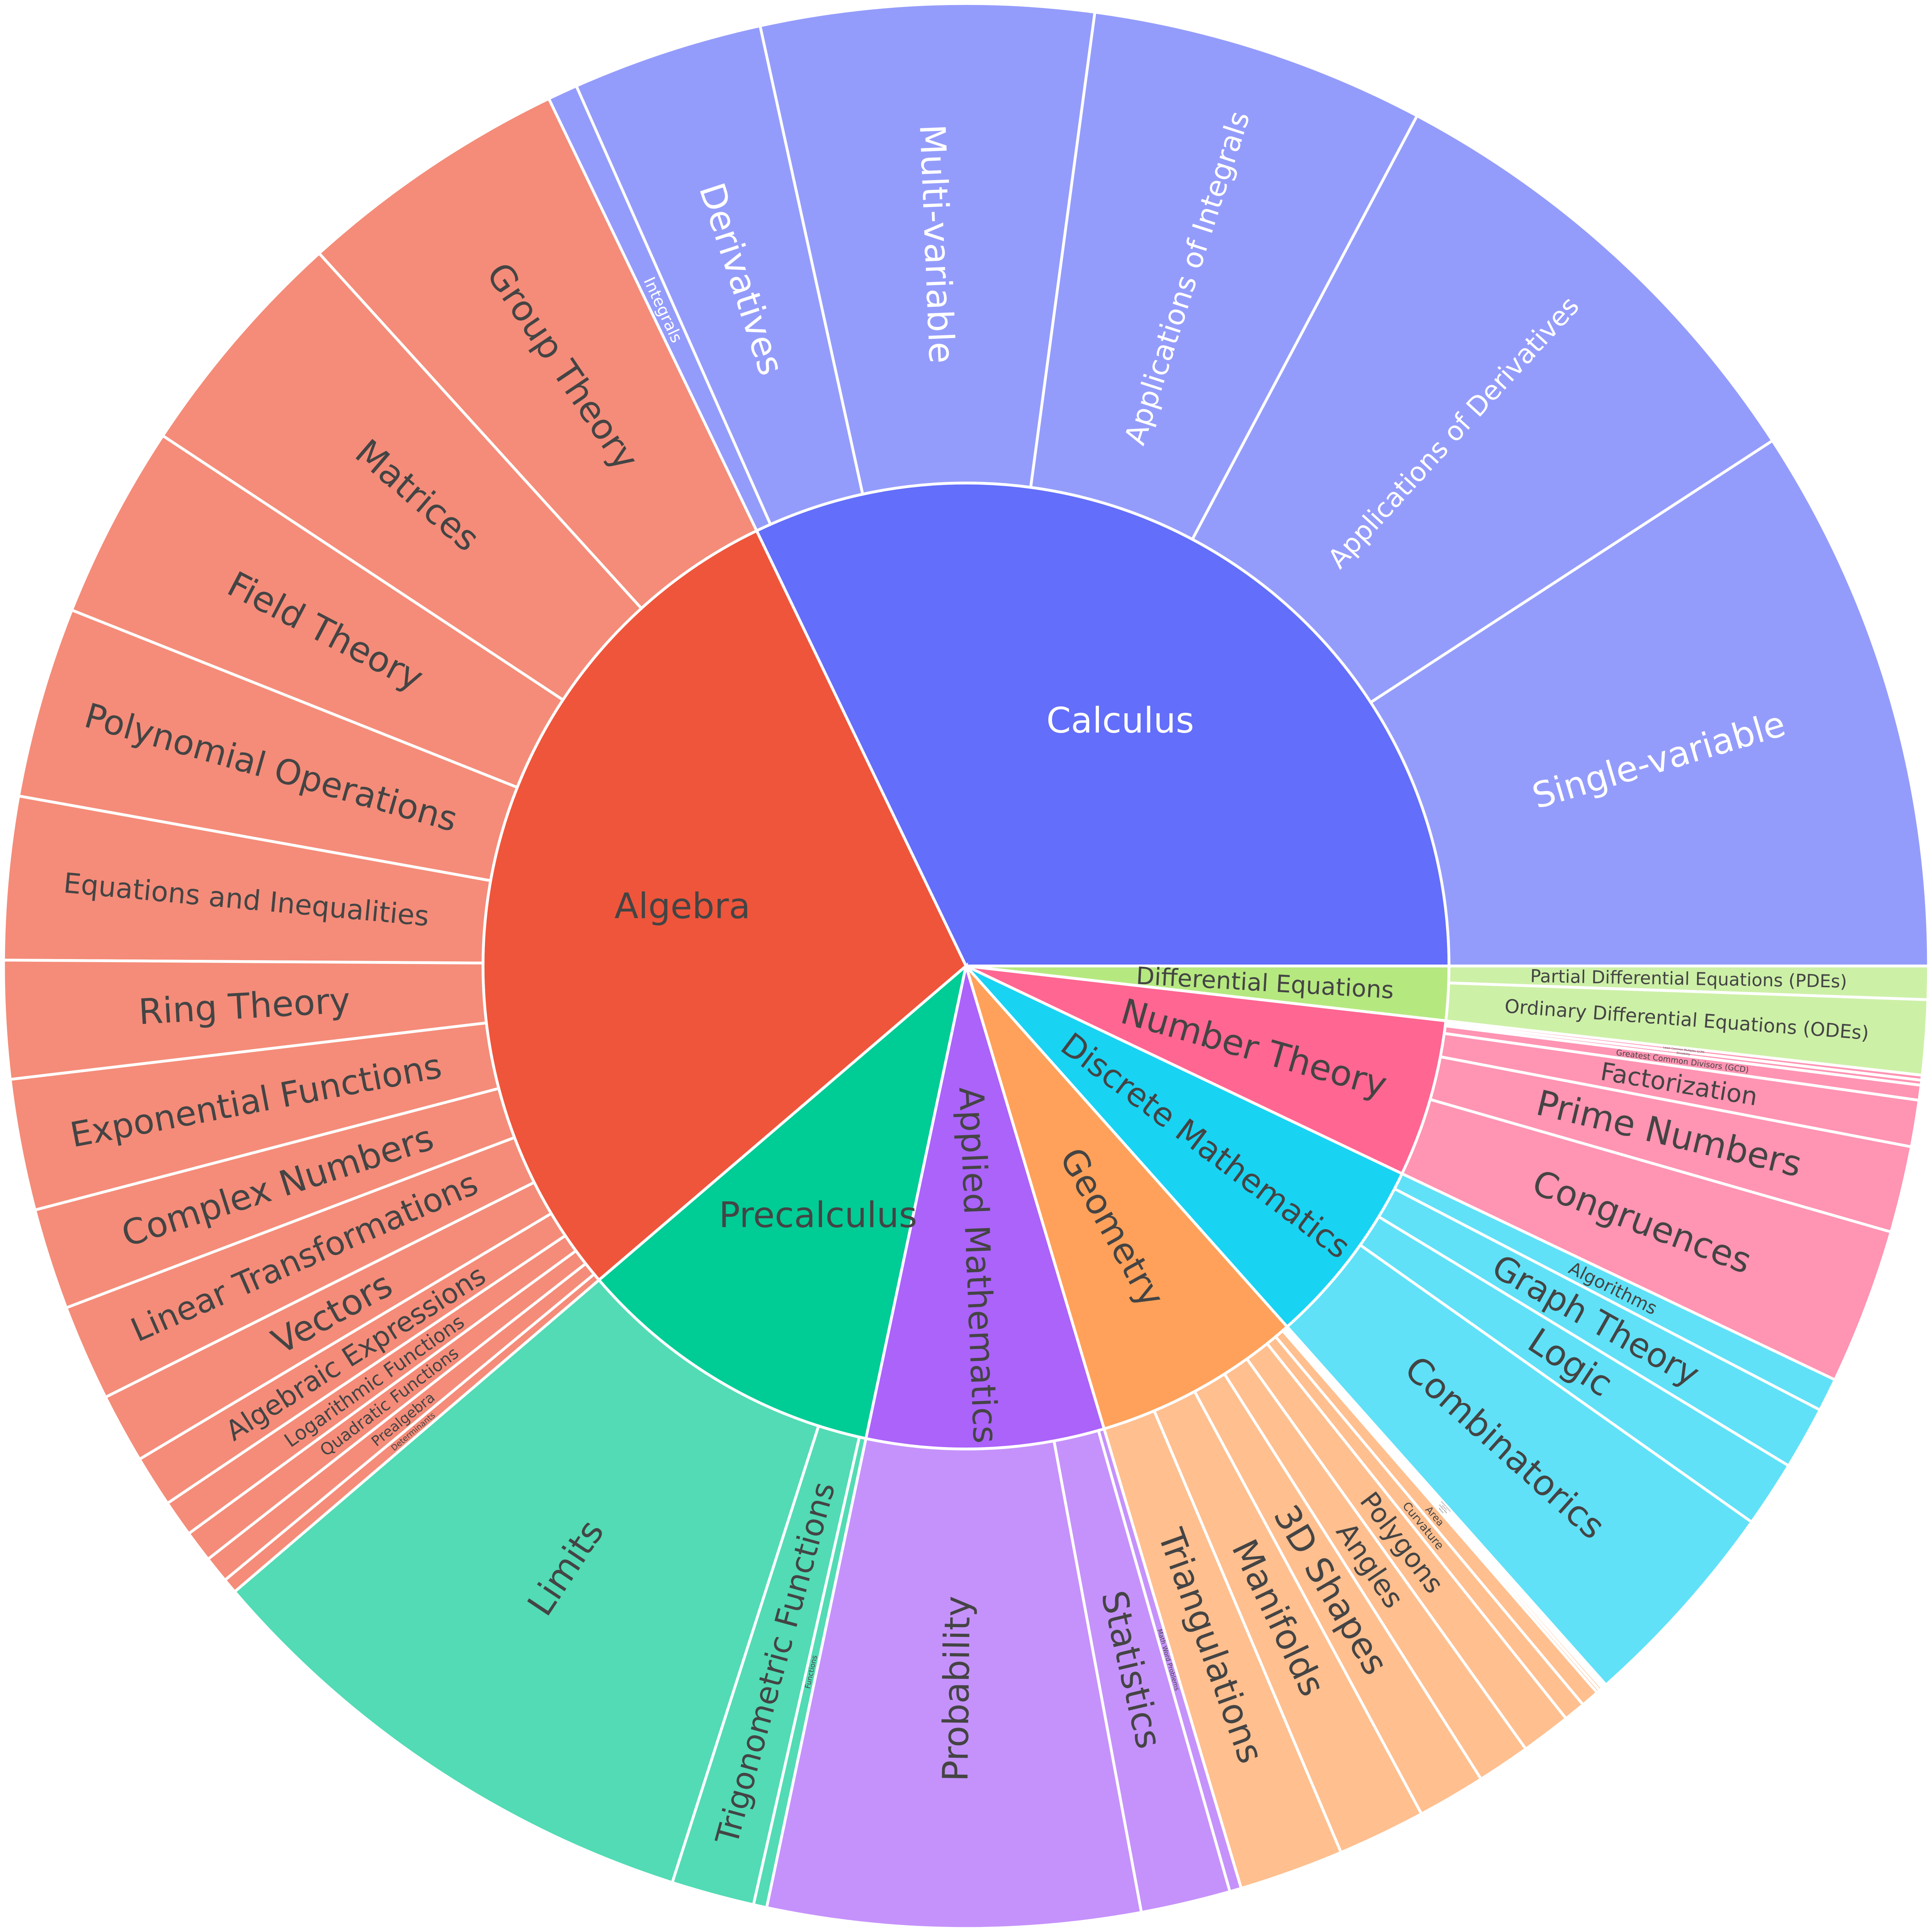 The width and height of the screenshot is (1932, 1932). Describe the element at coordinates (1483, 409) in the screenshot. I see `segment-calculus-applications-of-derivatives` at that location.